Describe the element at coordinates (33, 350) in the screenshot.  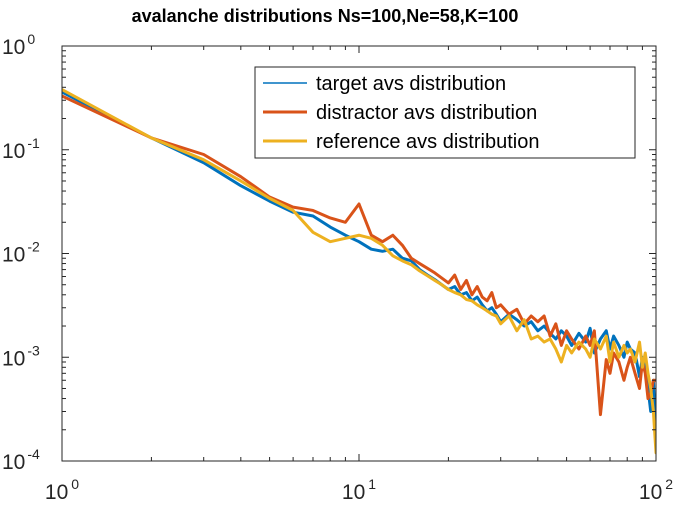
I see `y-tick-label-exponent: -3` at that location.